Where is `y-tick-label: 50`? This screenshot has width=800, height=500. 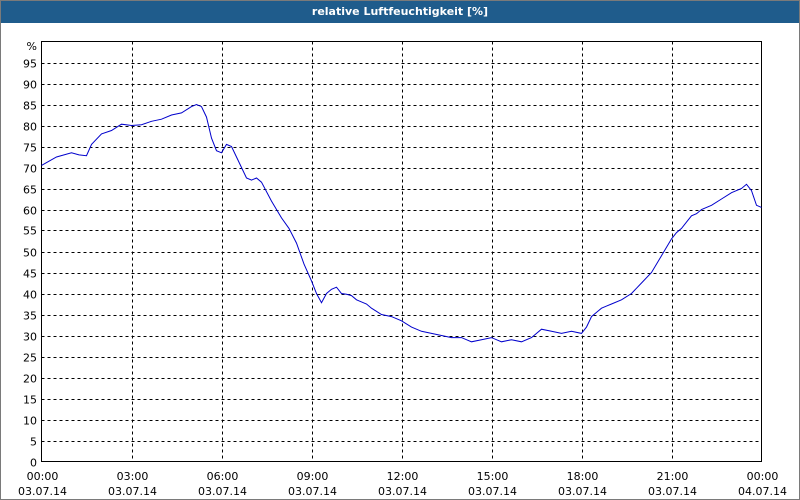
y-tick-label: 50 is located at coordinates (30, 253).